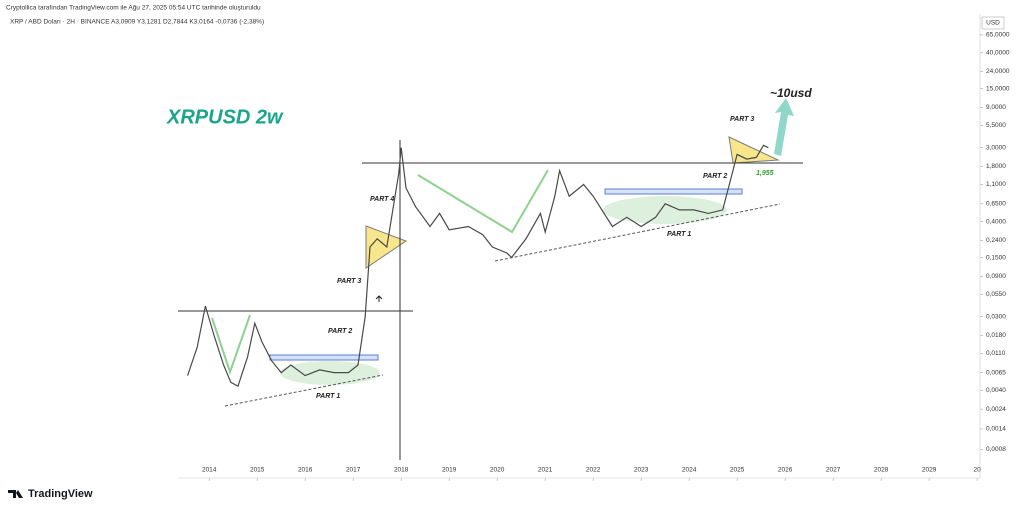 The height and width of the screenshot is (512, 1024). What do you see at coordinates (996, 184) in the screenshot?
I see `y-tick-label: 1,1000` at bounding box center [996, 184].